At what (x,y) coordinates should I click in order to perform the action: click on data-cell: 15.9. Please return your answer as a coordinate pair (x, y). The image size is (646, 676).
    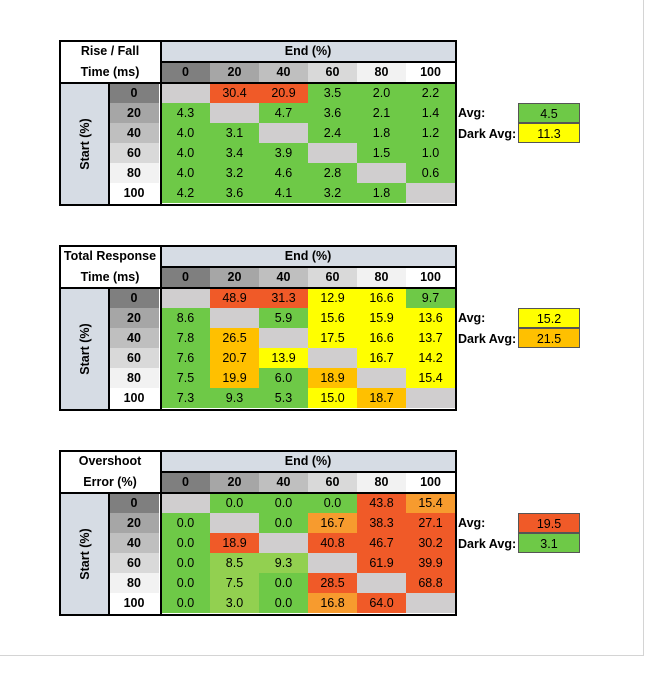
    Looking at the image, I should click on (381, 318).